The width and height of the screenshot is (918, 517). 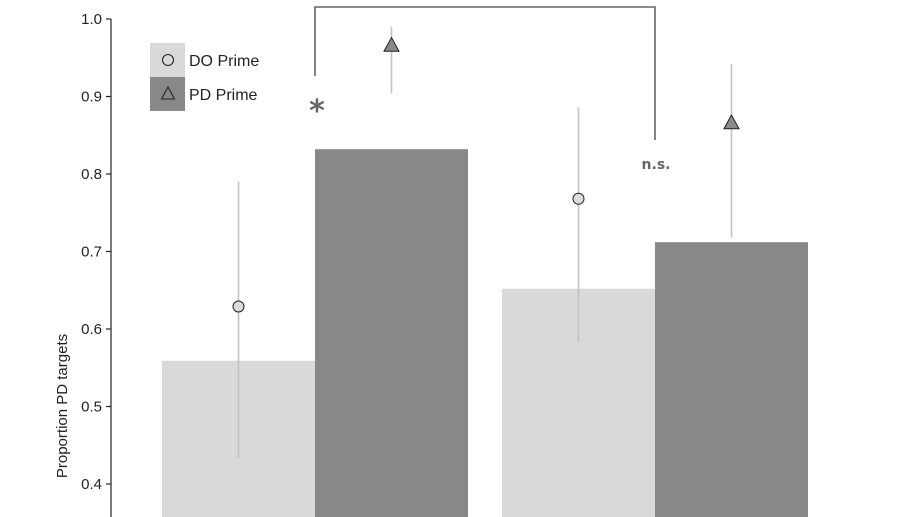 What do you see at coordinates (317, 111) in the screenshot?
I see `significance-star: *` at bounding box center [317, 111].